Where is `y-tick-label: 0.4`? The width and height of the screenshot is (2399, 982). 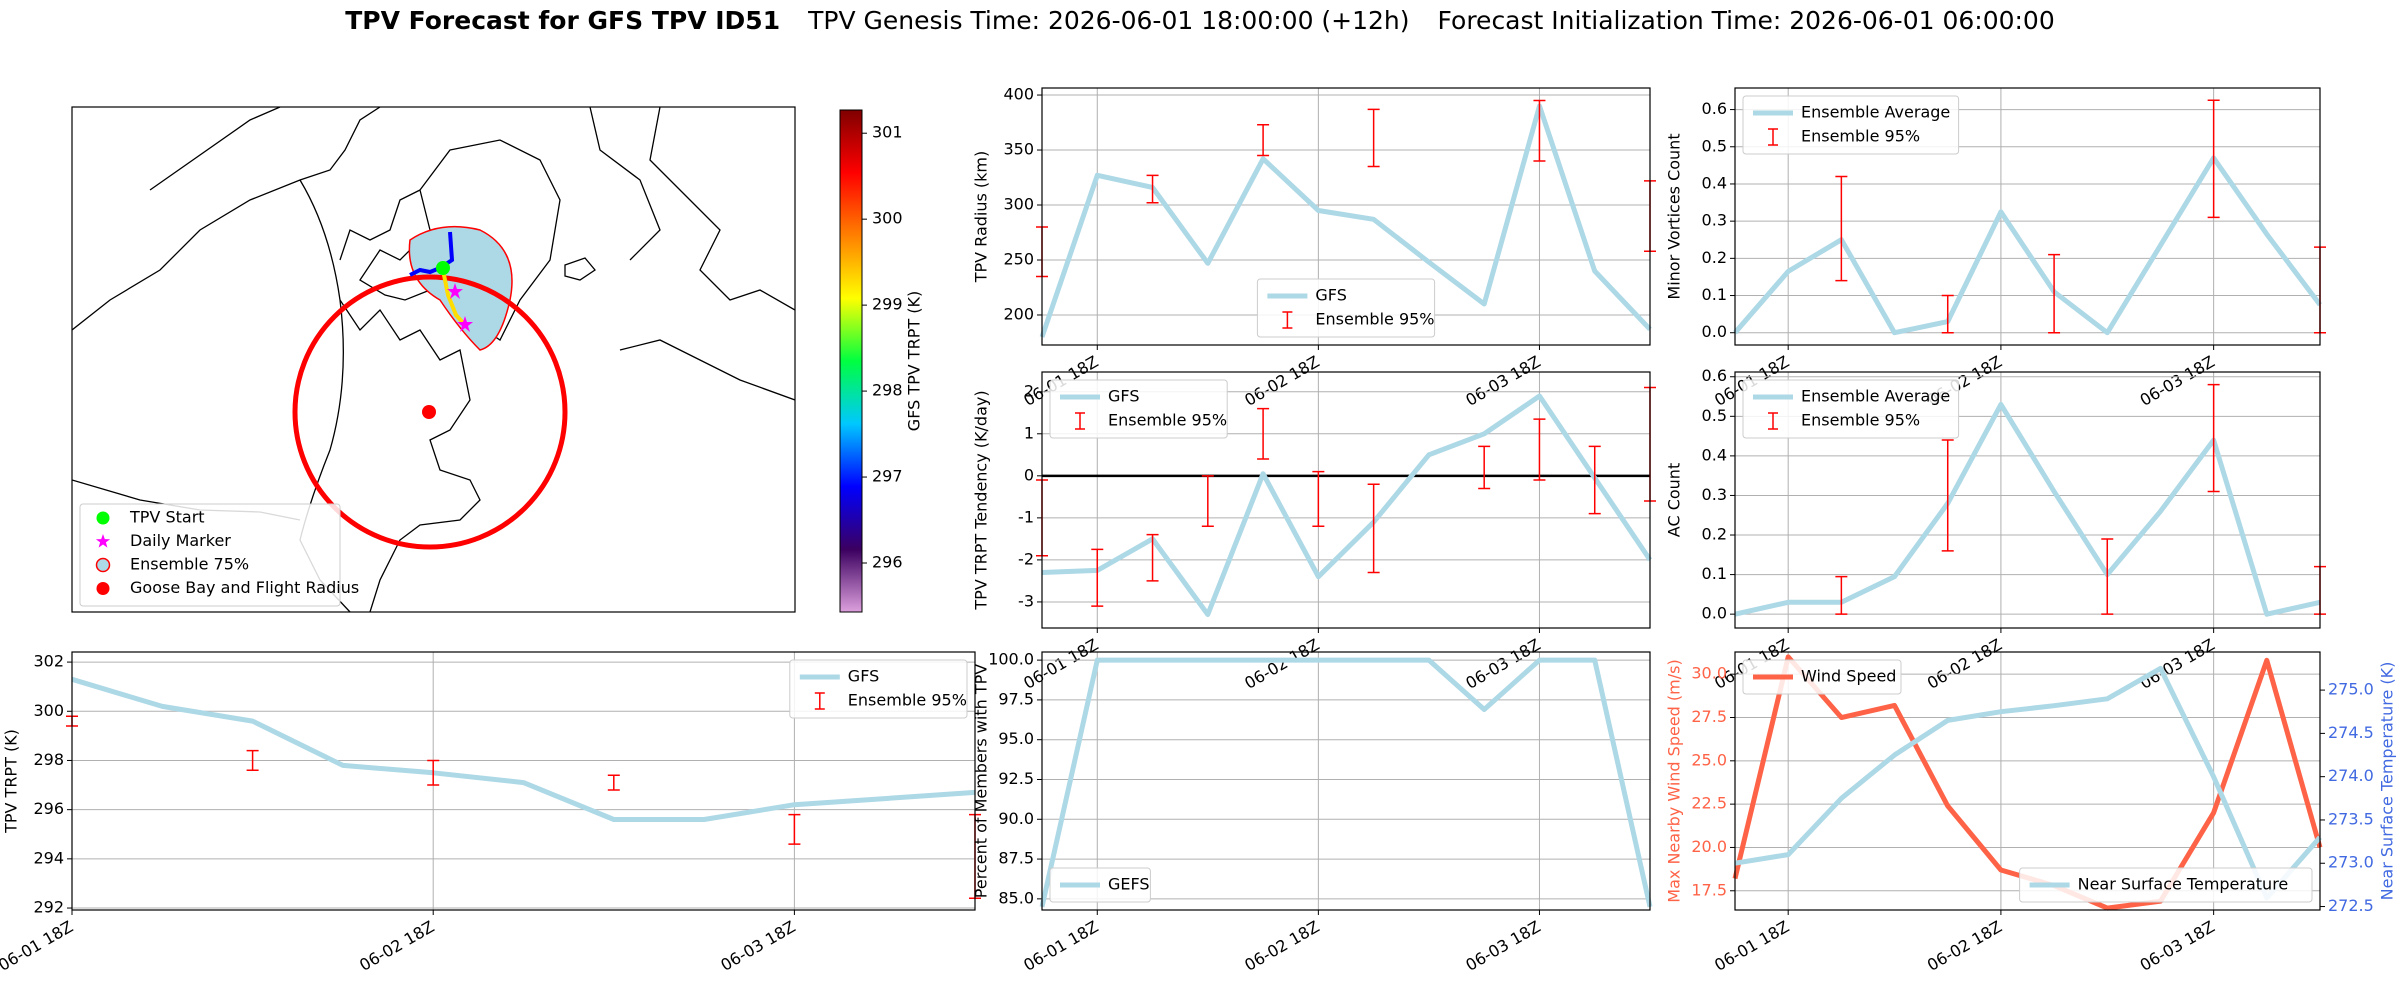
y-tick-label: 0.4 is located at coordinates (1714, 454).